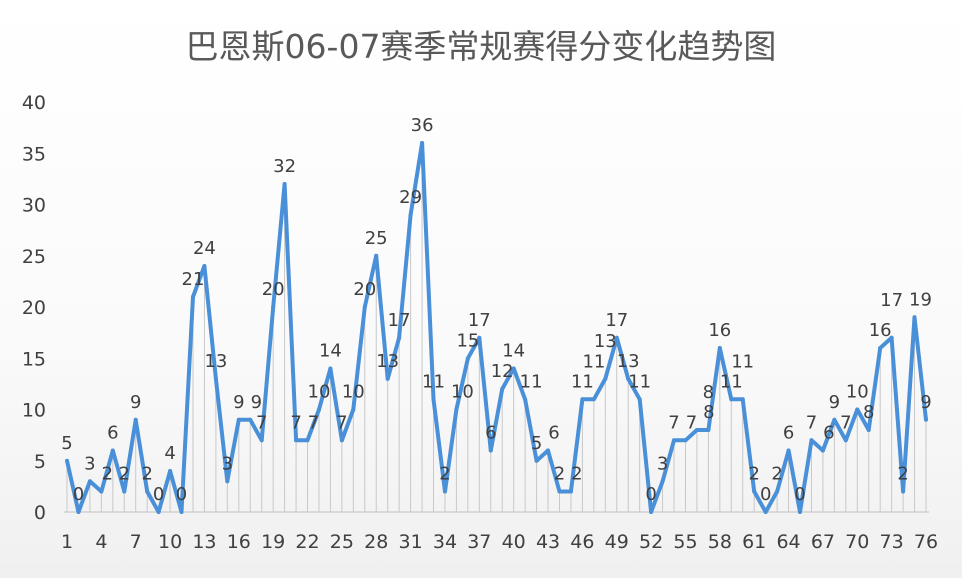 The height and width of the screenshot is (578, 962). What do you see at coordinates (284, 166) in the screenshot?
I see `data-label: 32` at bounding box center [284, 166].